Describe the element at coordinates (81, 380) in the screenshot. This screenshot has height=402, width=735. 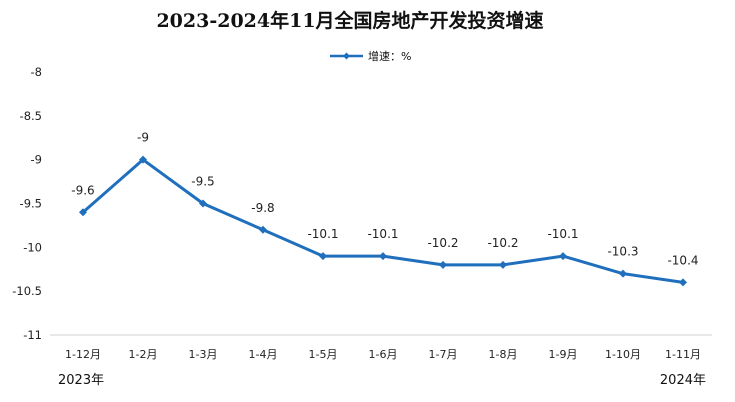
I see `year-label-start: 2023年` at that location.